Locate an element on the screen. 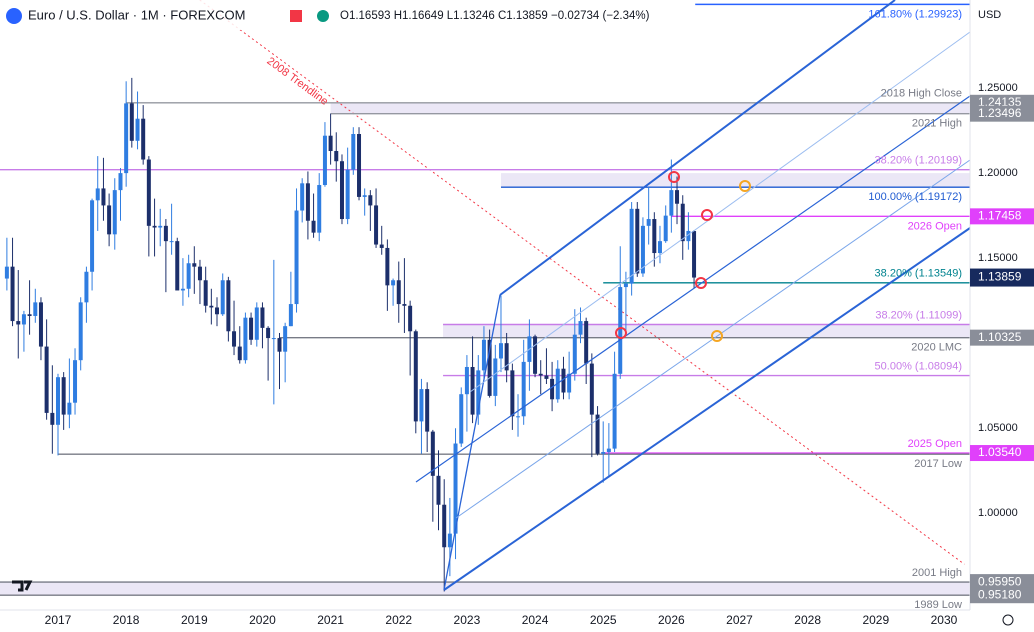 The width and height of the screenshot is (1034, 632). x-tick-label: 2025 is located at coordinates (603, 620).